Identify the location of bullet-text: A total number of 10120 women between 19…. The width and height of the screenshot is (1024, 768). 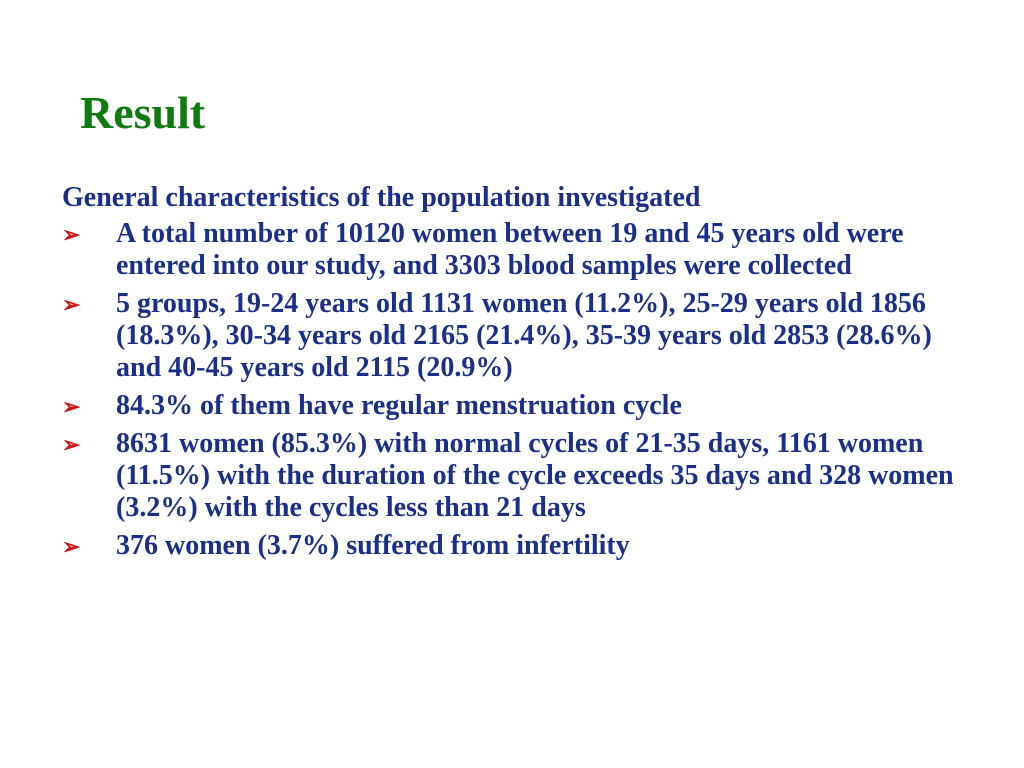
(510, 249).